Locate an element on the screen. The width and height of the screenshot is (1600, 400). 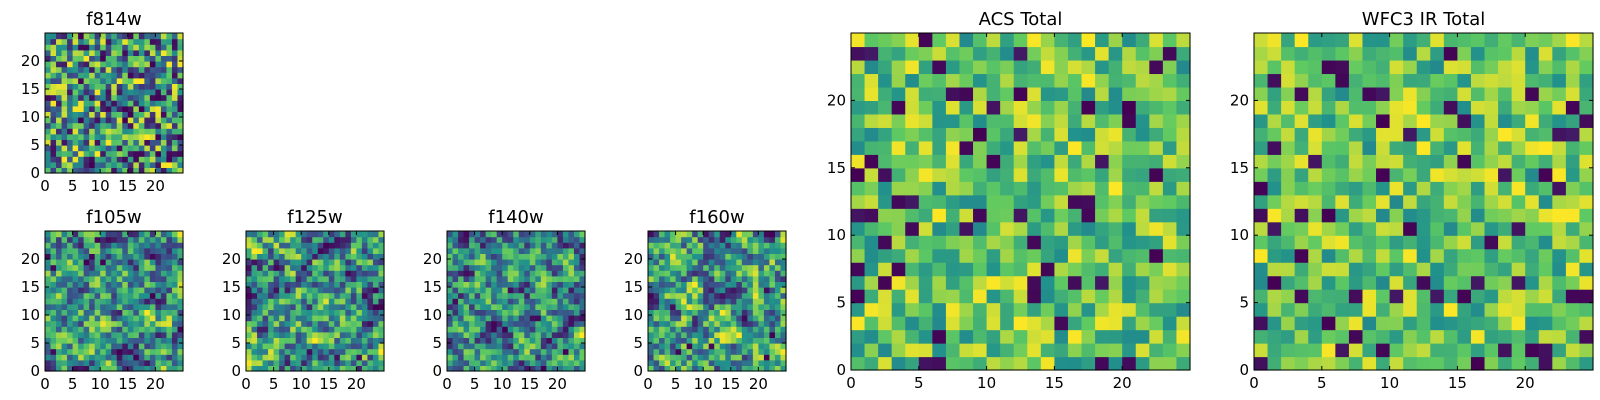
x-tick-label: 0 is located at coordinates (1254, 383).